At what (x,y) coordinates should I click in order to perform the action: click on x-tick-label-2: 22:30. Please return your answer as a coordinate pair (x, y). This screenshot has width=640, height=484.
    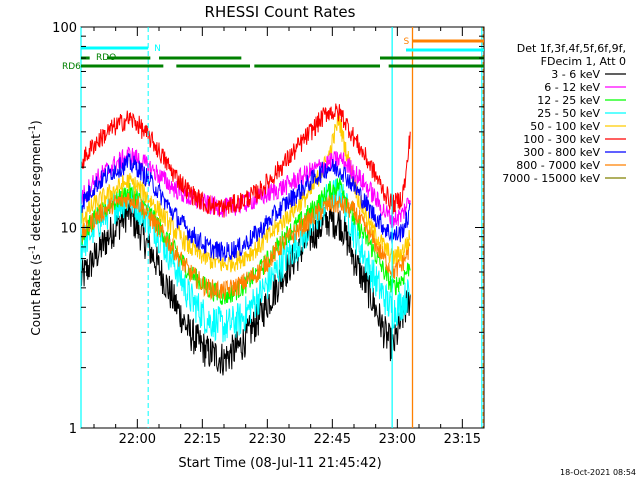
    Looking at the image, I should click on (267, 439).